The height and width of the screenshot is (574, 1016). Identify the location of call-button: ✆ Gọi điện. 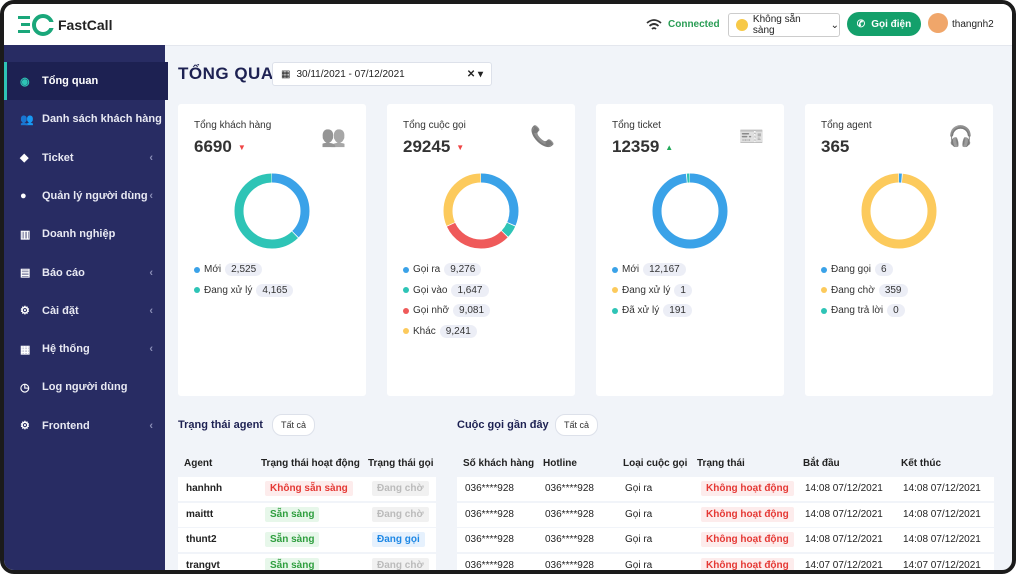
(884, 24).